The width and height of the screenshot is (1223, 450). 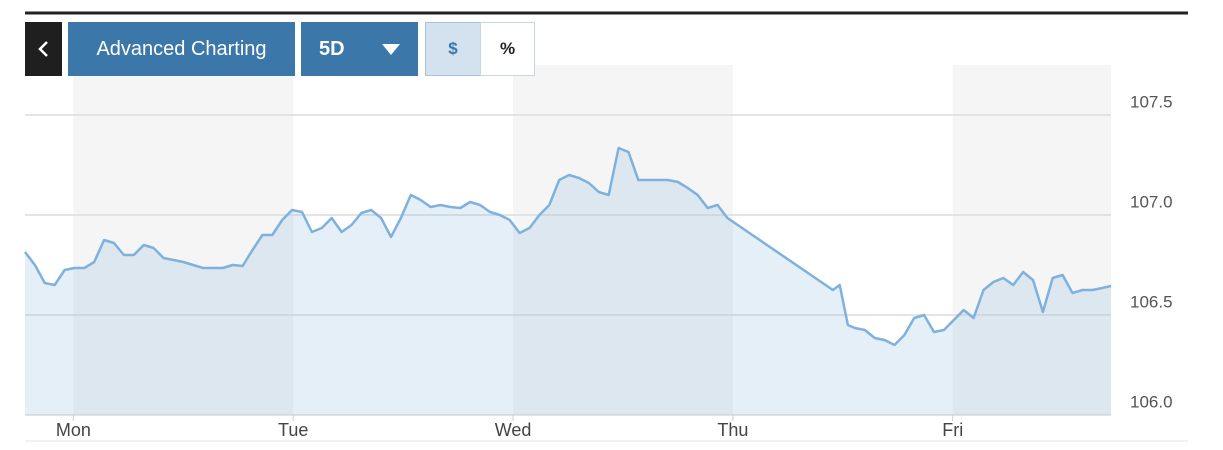 I want to click on back-icon, so click(x=42, y=49).